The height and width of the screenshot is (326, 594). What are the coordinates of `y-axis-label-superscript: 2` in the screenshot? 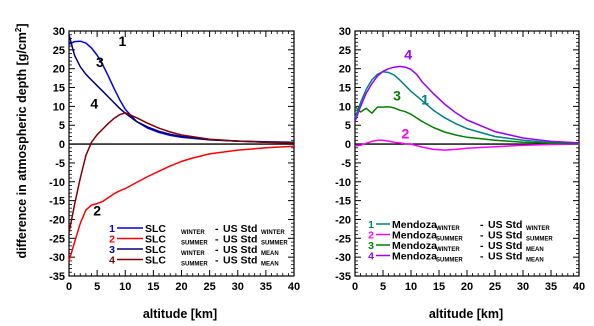 It's located at (18, 29).